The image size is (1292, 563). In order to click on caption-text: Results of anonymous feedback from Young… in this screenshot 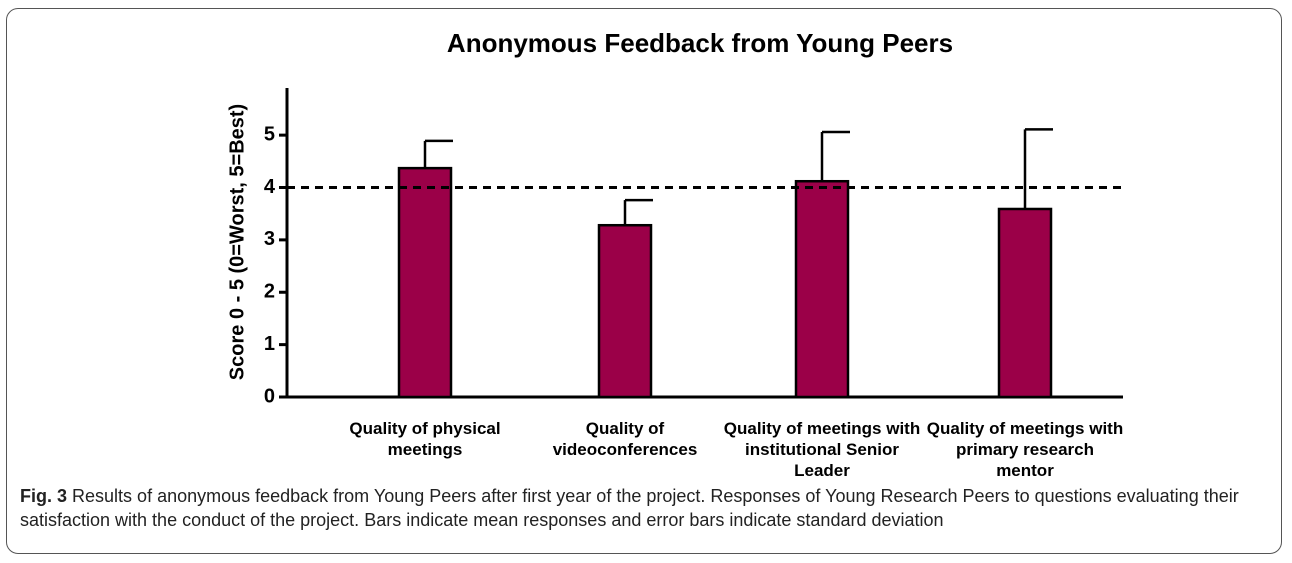, I will do `click(629, 508)`.